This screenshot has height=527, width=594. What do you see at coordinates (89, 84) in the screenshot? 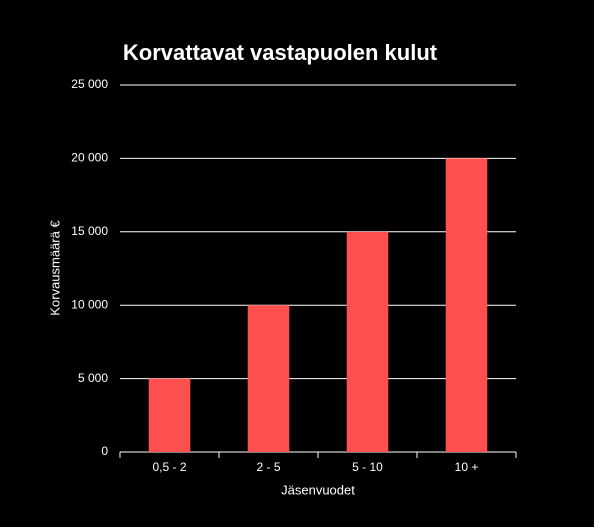
I see `y-tick-label: 25 000` at bounding box center [89, 84].